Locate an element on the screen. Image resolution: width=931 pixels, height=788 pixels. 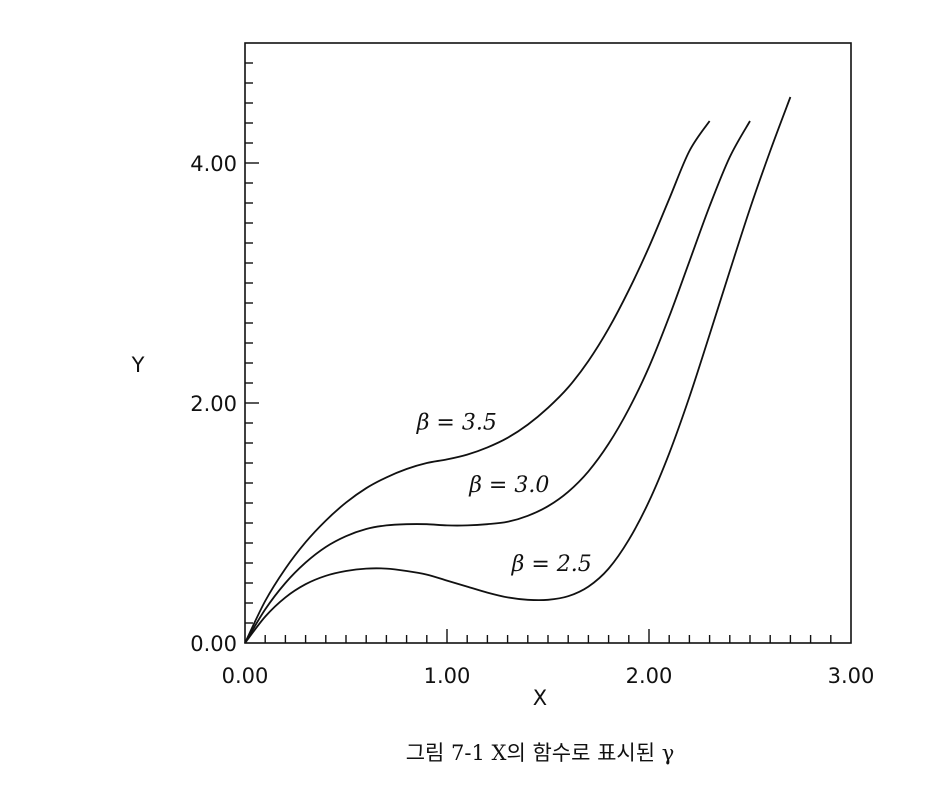
y-axis-label: Y is located at coordinates (138, 365).